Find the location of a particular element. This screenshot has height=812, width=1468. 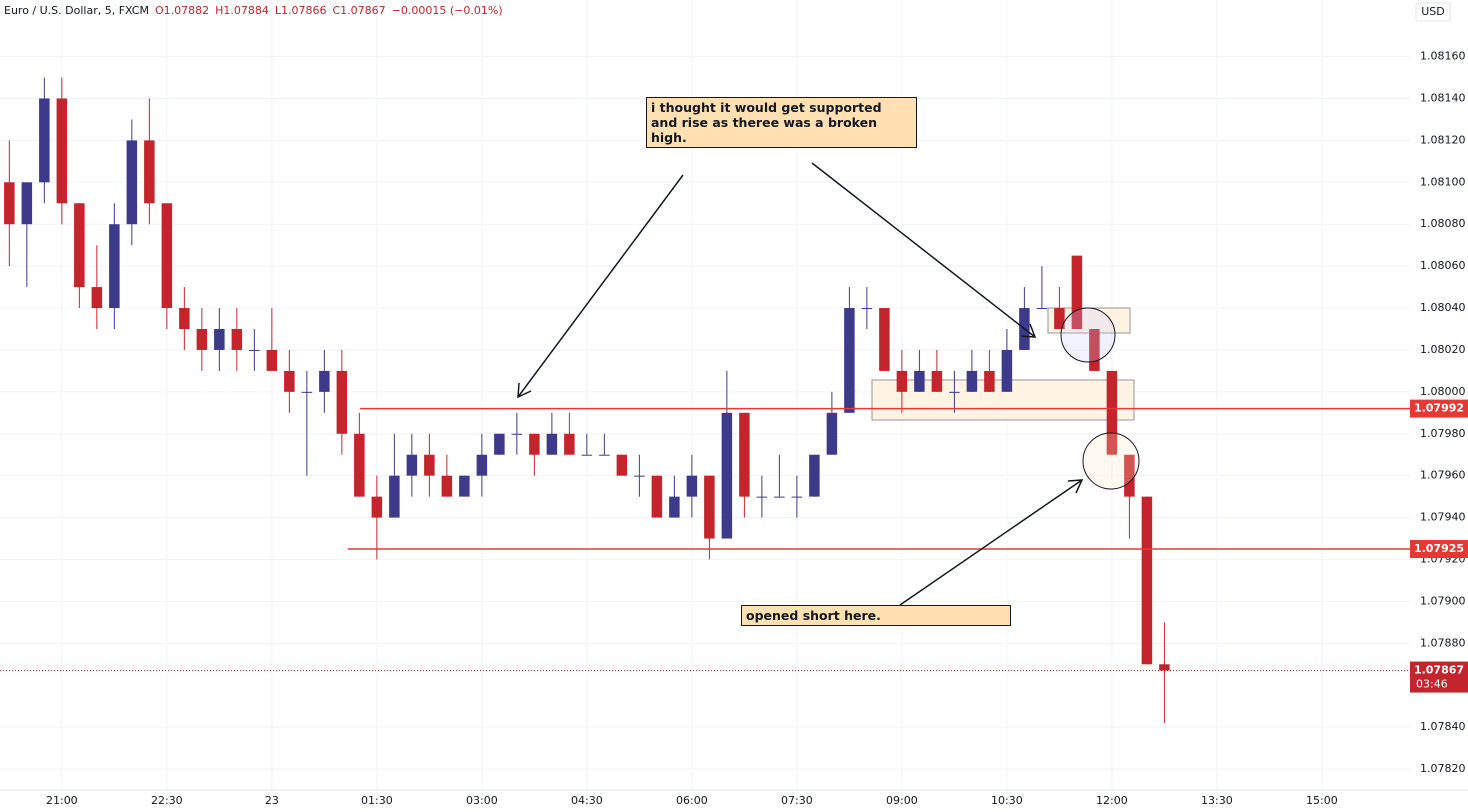

currency-box is located at coordinates (1433, 12).